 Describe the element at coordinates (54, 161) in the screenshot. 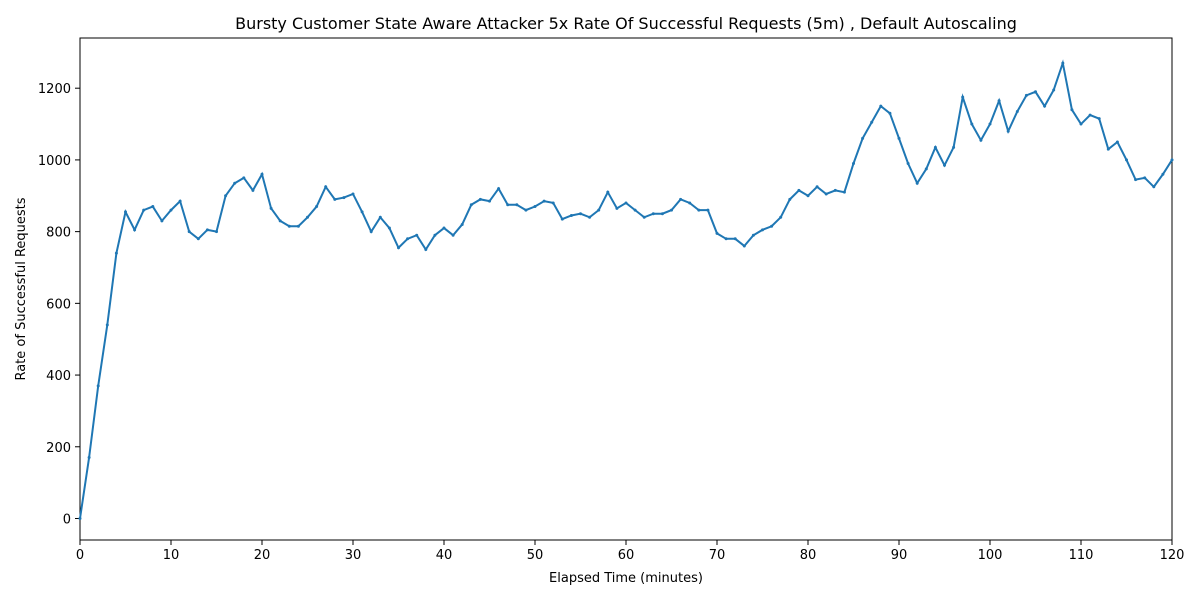

I see `y-tick-label: 1000` at that location.